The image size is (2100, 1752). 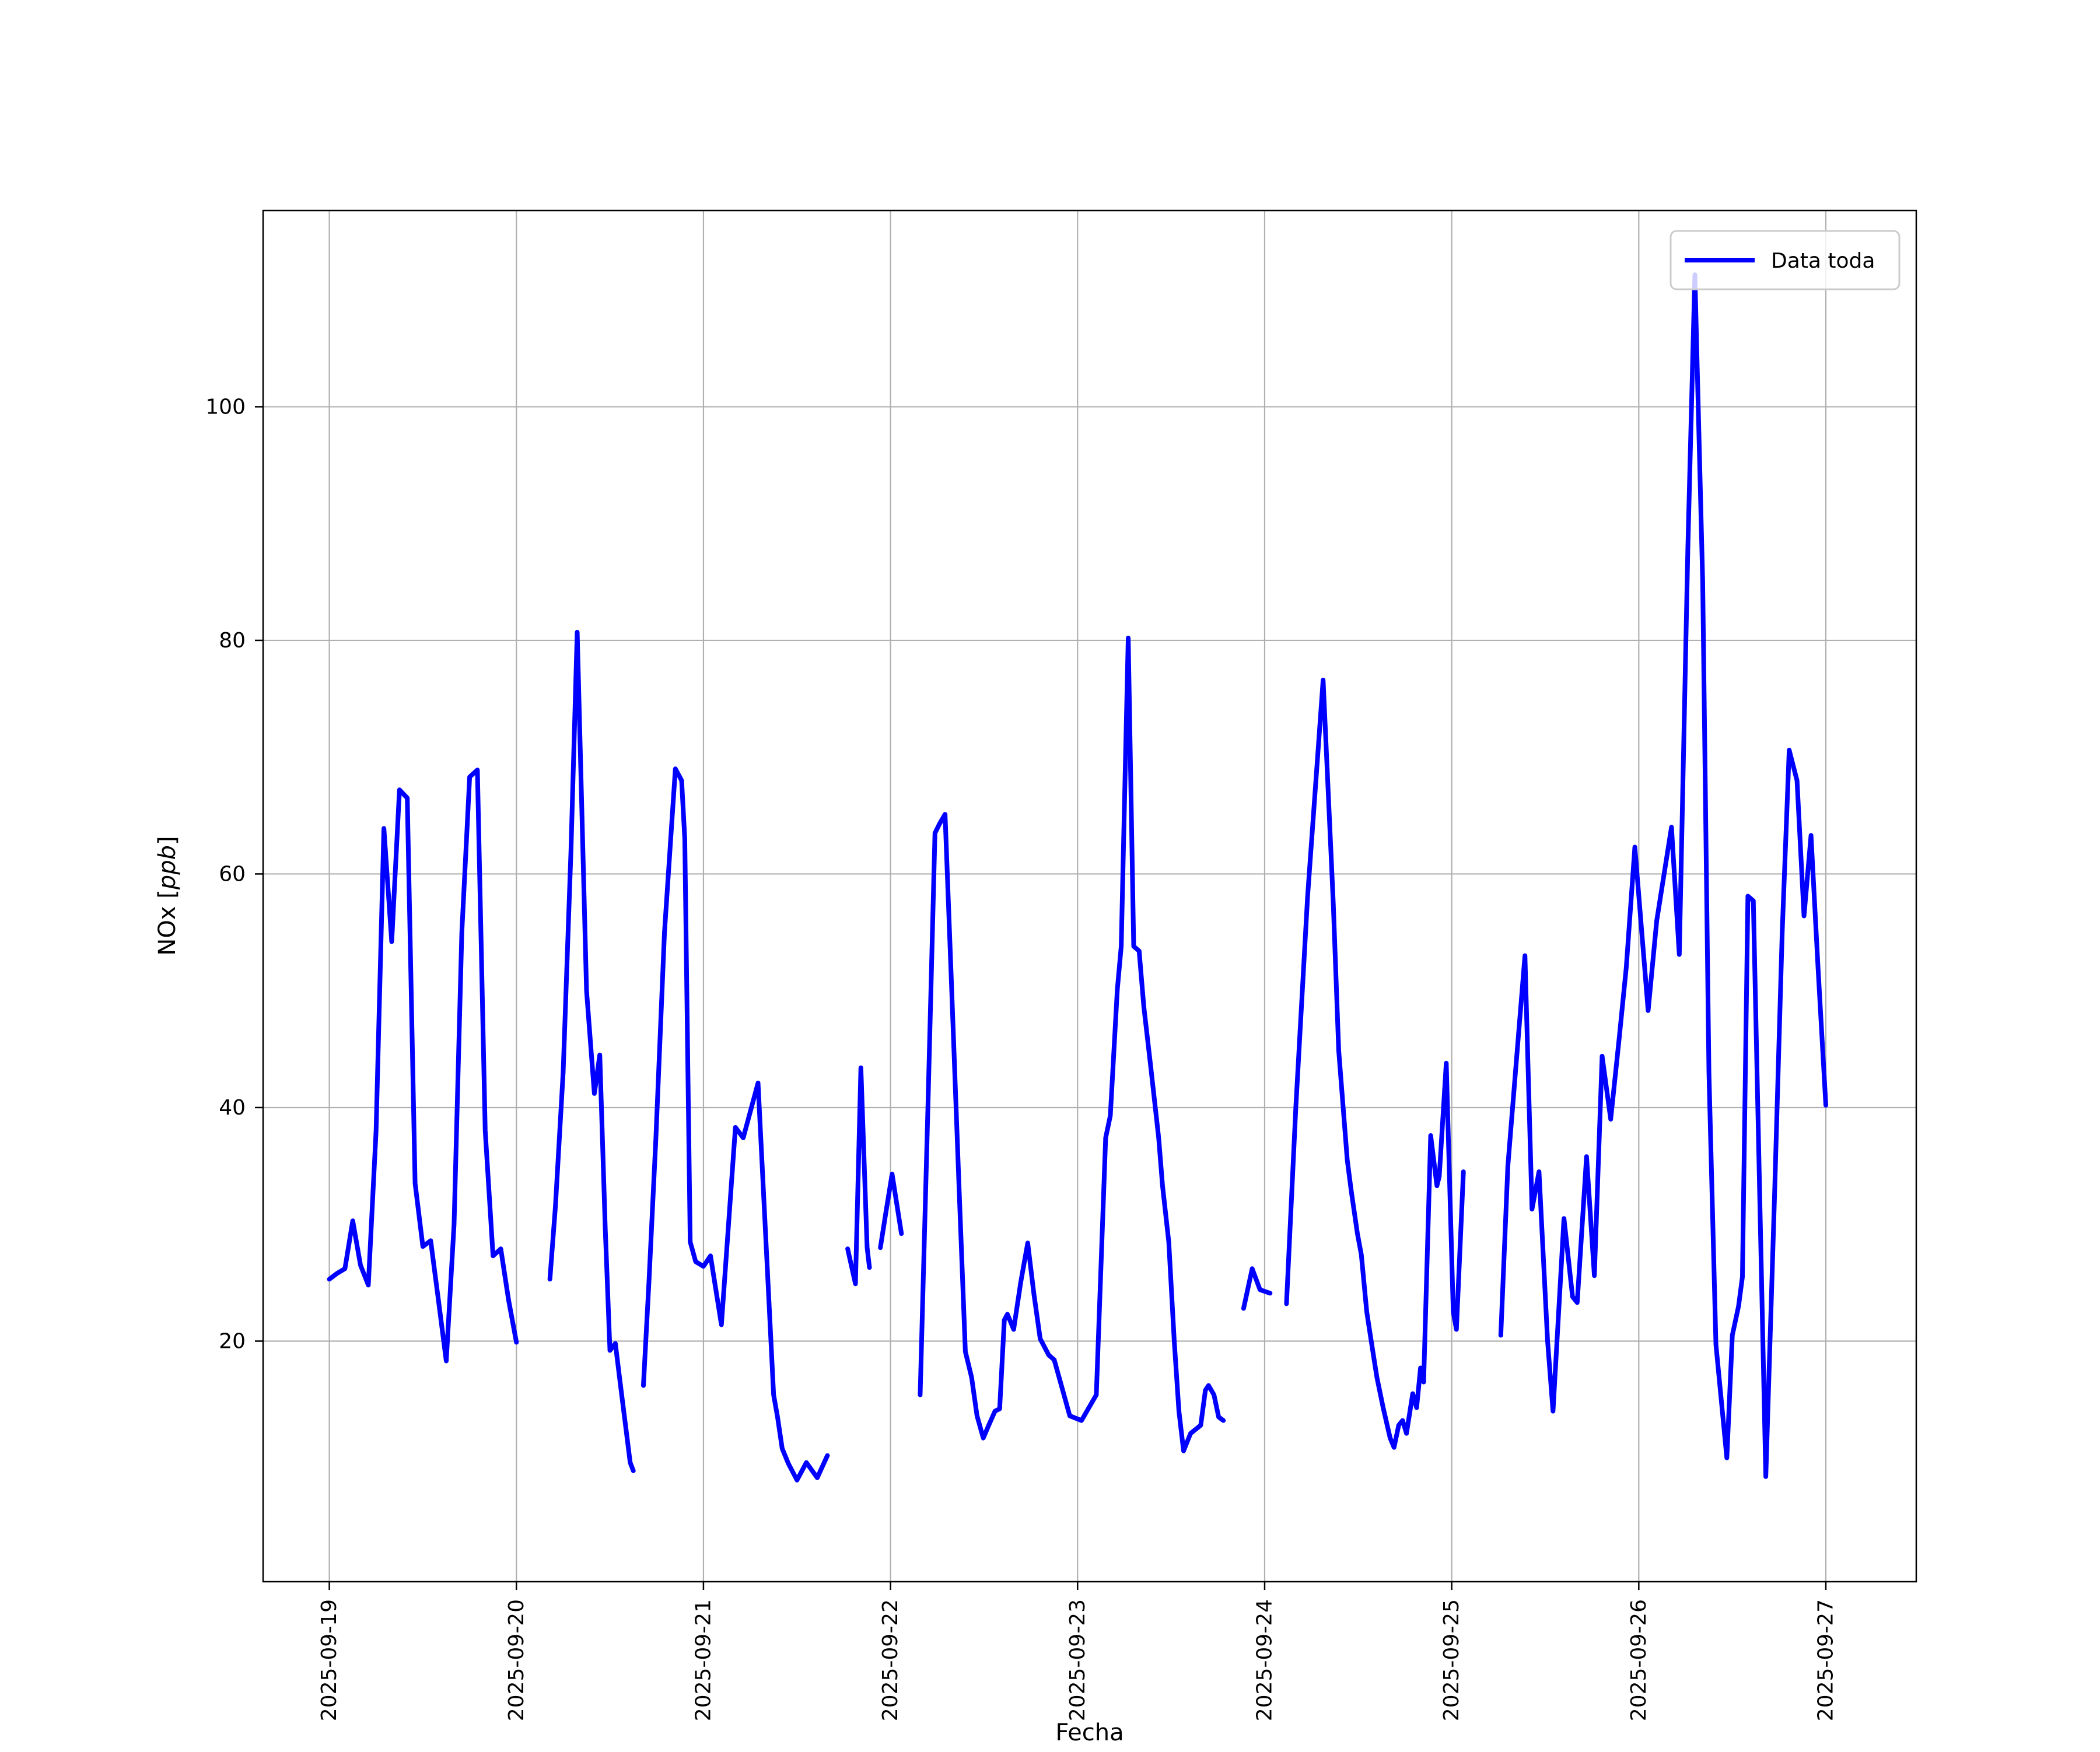 I want to click on y-tick-label: 60, so click(x=232, y=874).